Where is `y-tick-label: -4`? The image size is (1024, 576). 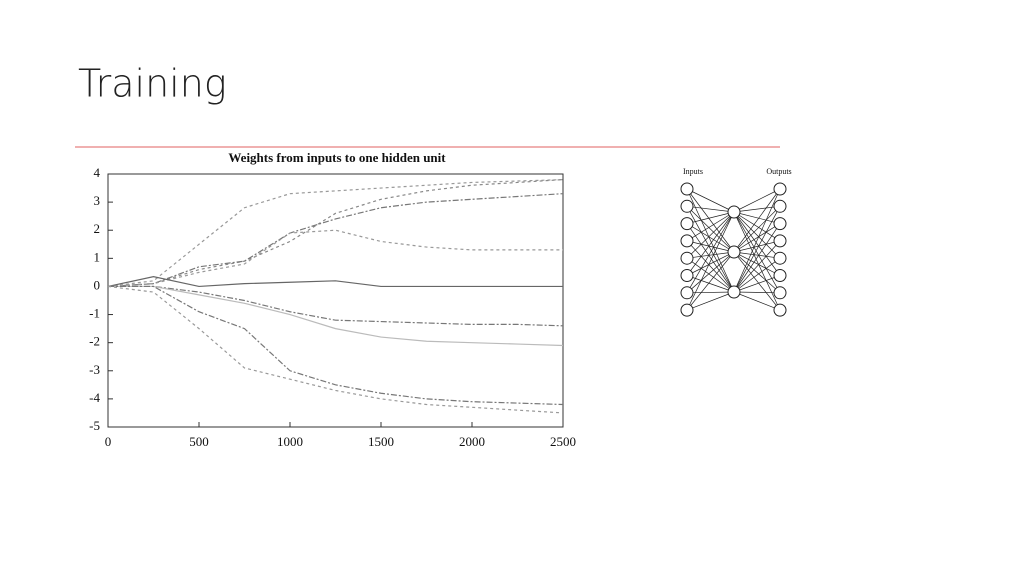 y-tick-label: -4 is located at coordinates (94, 397).